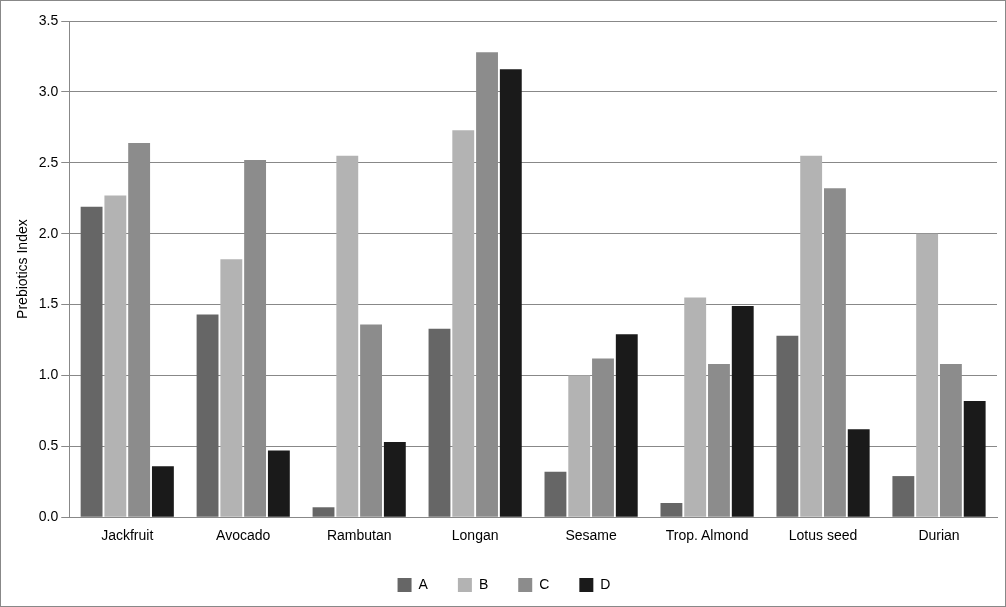 This screenshot has width=1006, height=607. Describe the element at coordinates (48, 232) in the screenshot. I see `y-tick-label: 2.0` at that location.